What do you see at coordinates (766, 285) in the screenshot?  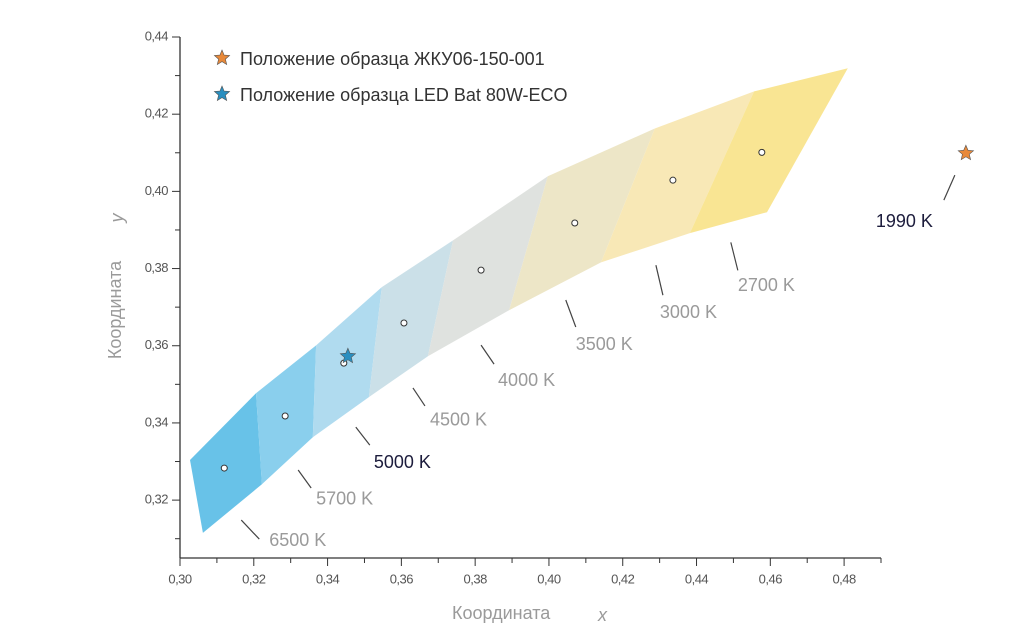 I see `cct-label: 2700 K` at bounding box center [766, 285].